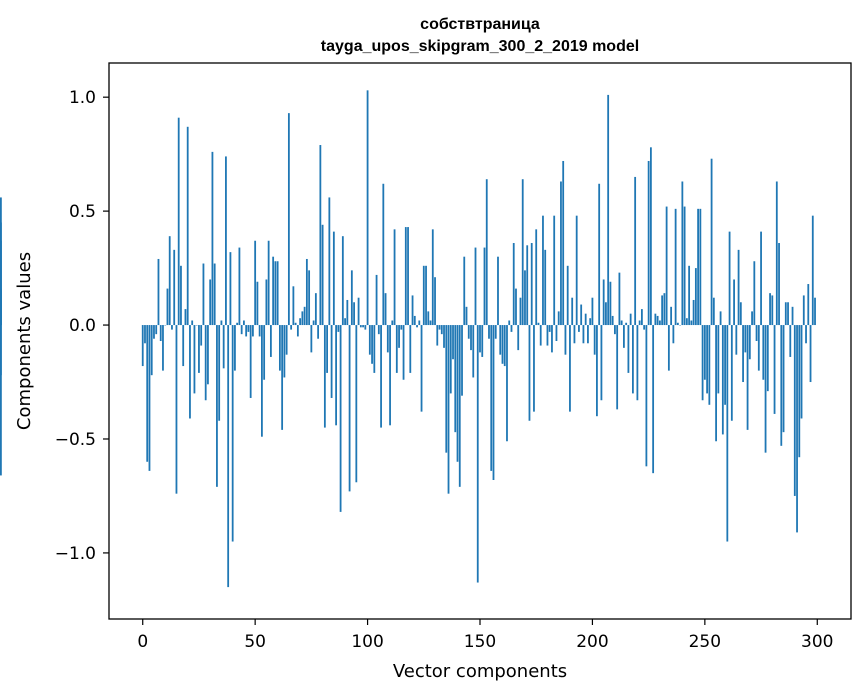 This screenshot has height=696, width=867. What do you see at coordinates (82, 326) in the screenshot?
I see `y-axis-ticks: −1.0 −0.5 0.0 0.5 1.0` at bounding box center [82, 326].